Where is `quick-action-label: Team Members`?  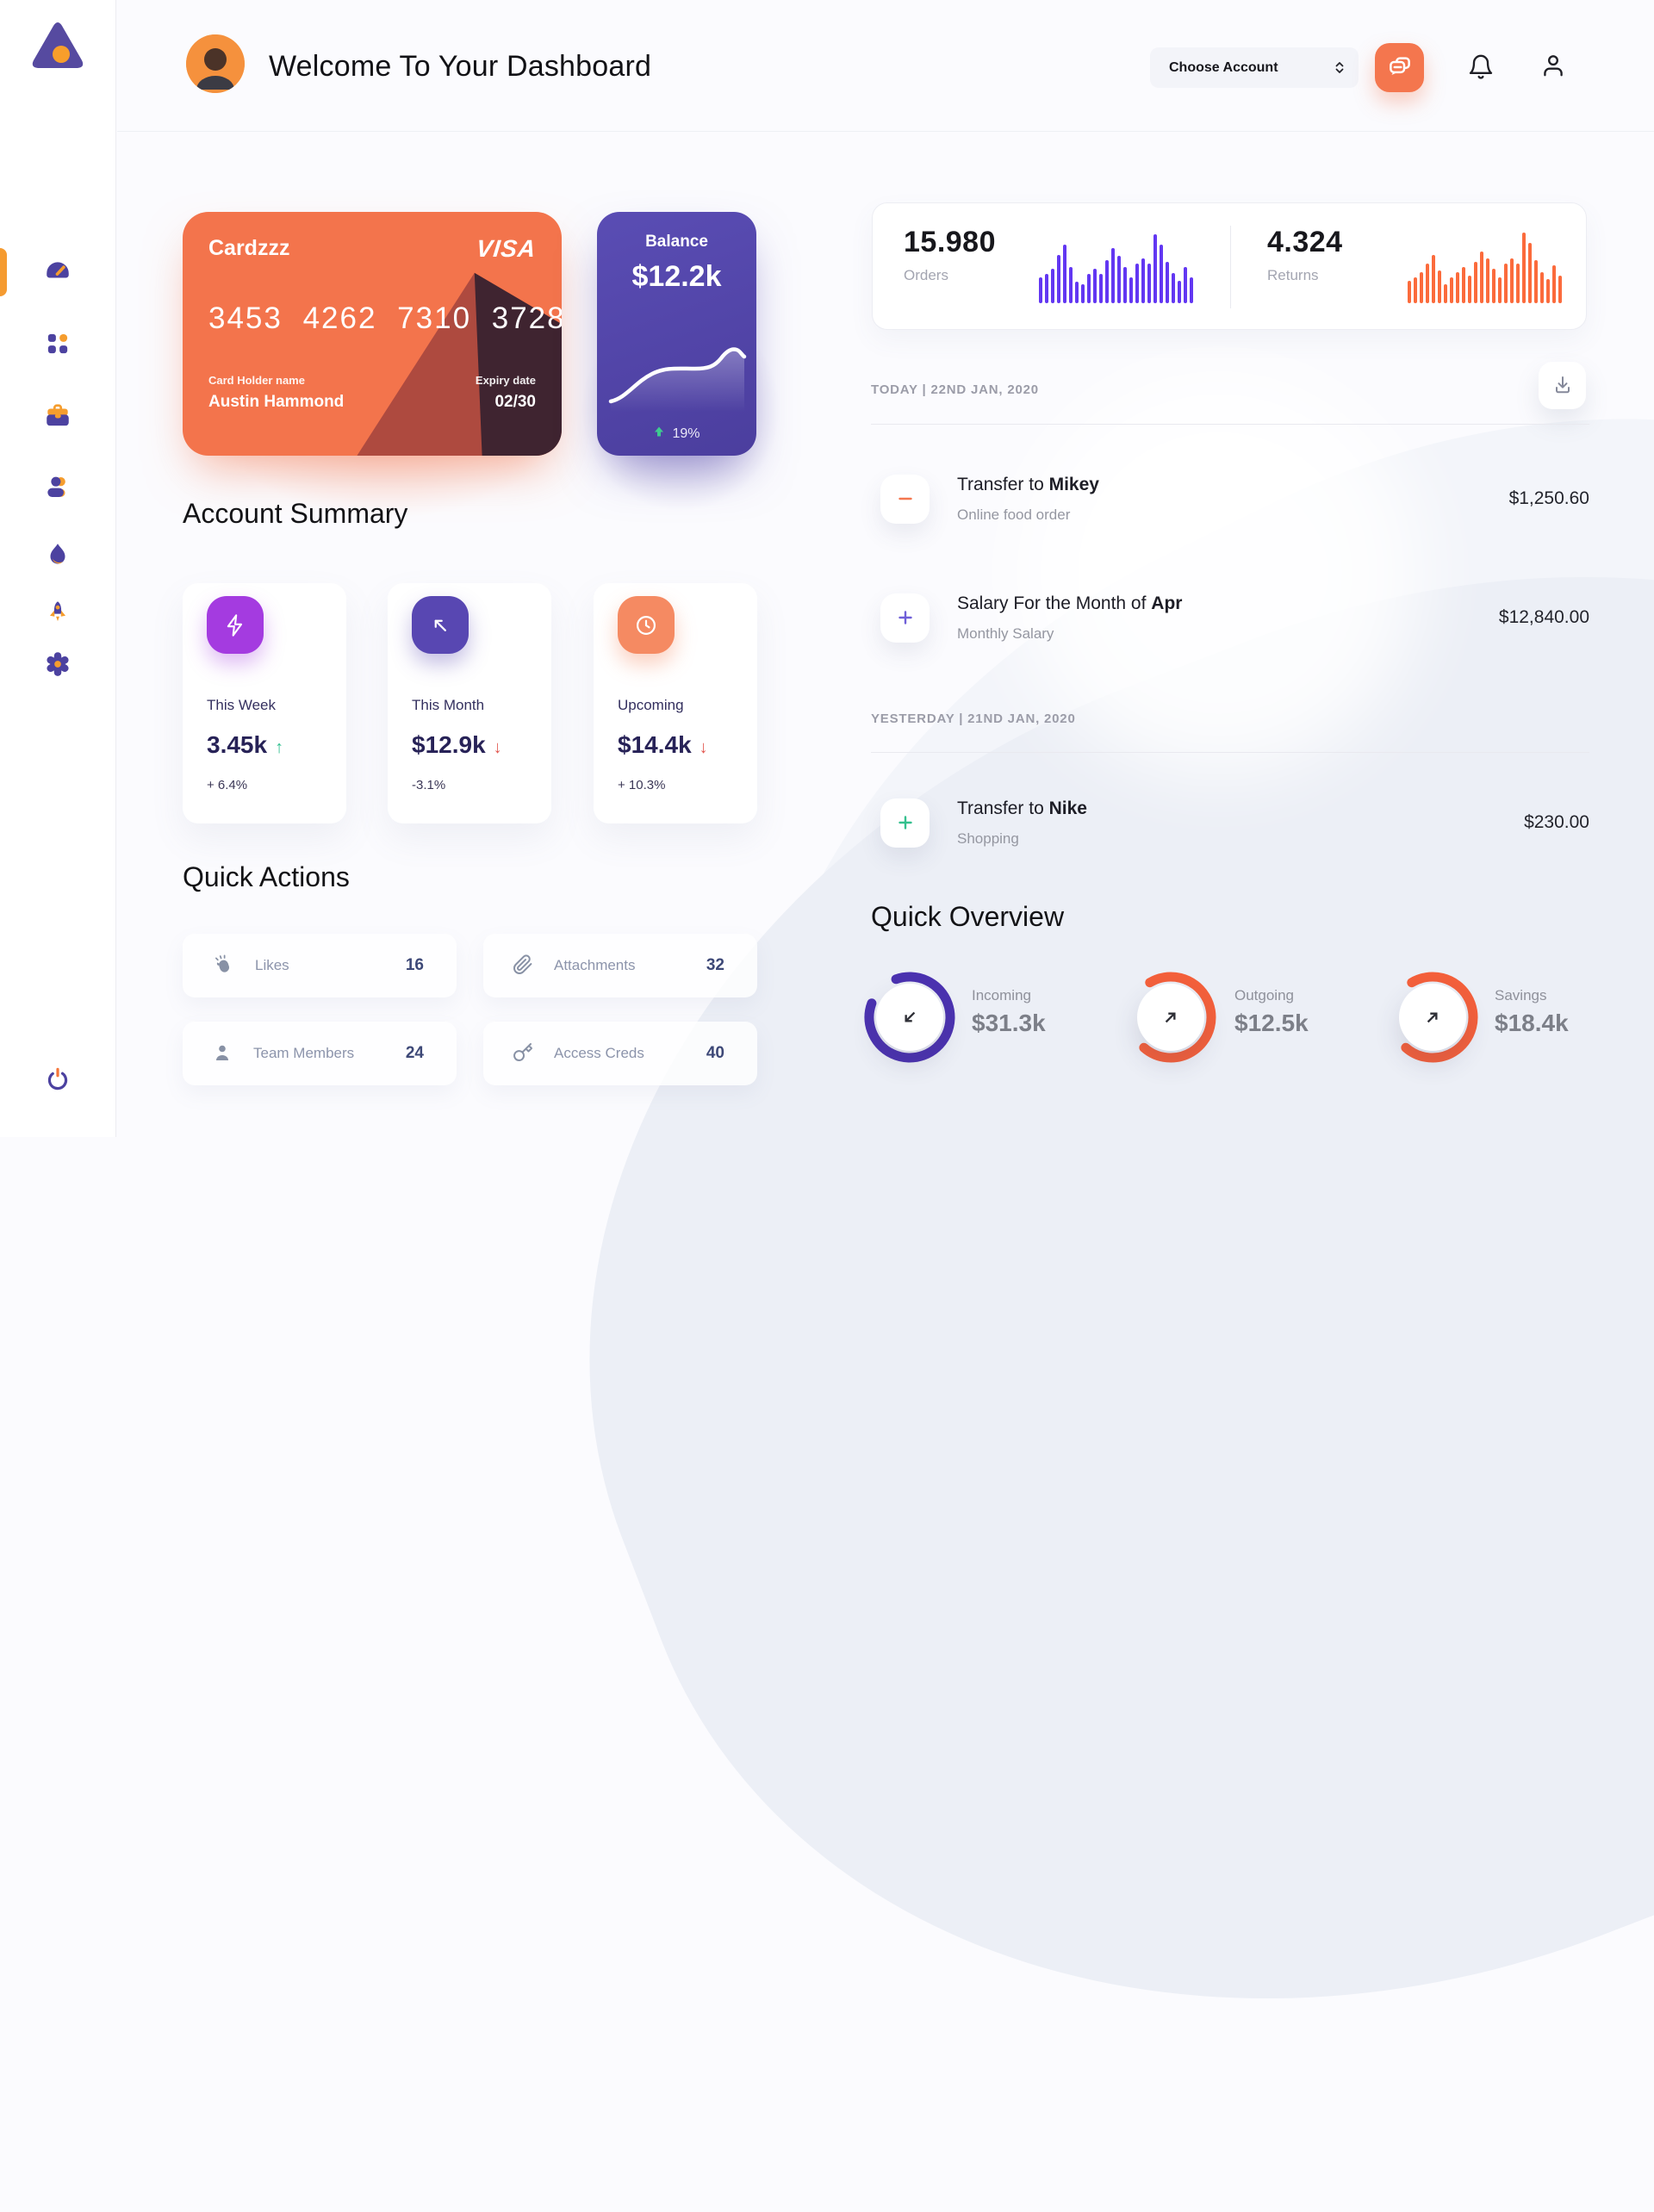
quick-action-label: Team Members is located at coordinates (304, 1053).